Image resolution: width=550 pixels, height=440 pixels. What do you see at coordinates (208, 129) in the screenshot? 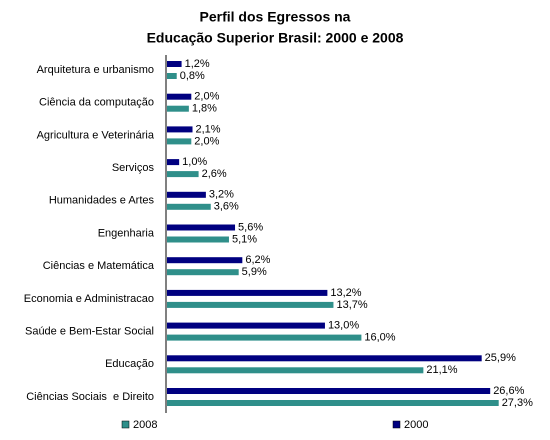
I see `value-label: 2,1%` at bounding box center [208, 129].